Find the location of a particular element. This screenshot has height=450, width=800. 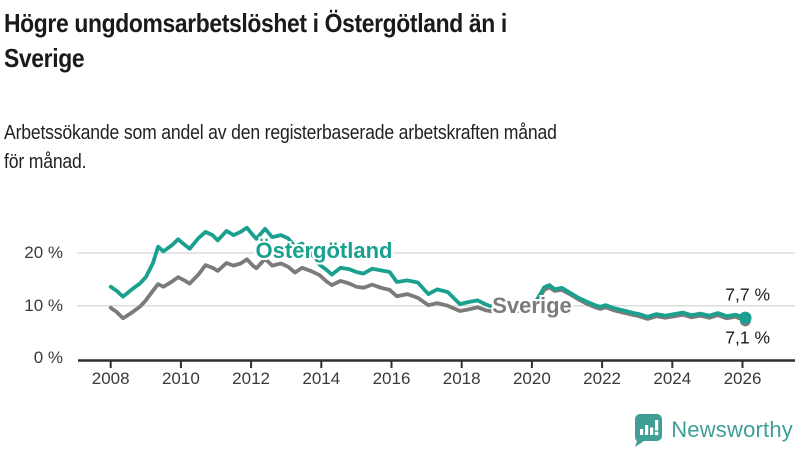

x-tick-label: 2008 is located at coordinates (110, 378).